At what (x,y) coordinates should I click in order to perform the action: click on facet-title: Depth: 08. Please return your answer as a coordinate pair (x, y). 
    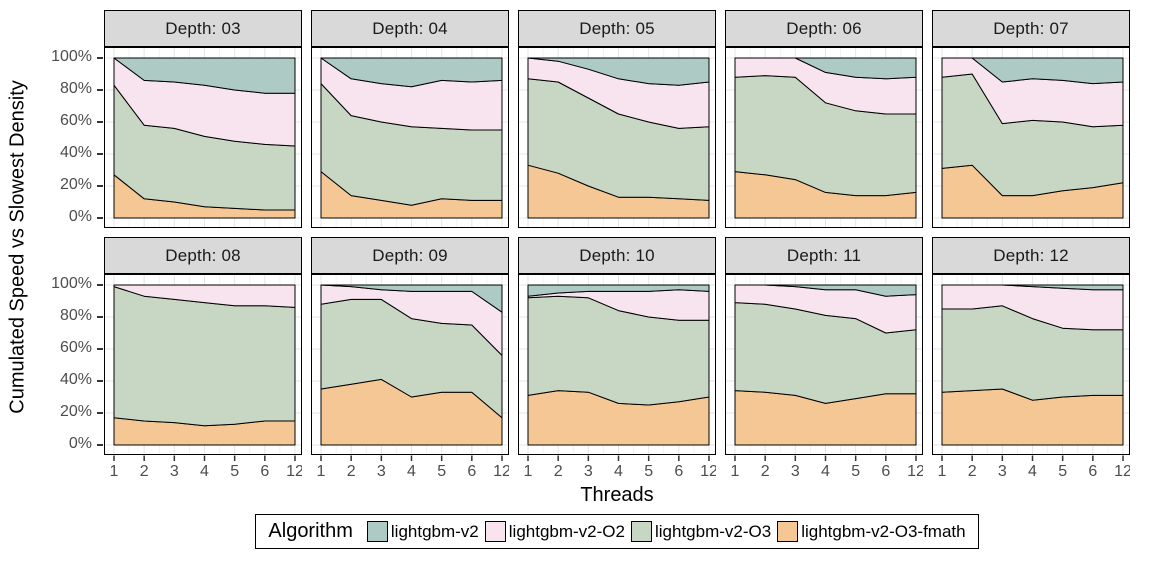
    Looking at the image, I should click on (203, 255).